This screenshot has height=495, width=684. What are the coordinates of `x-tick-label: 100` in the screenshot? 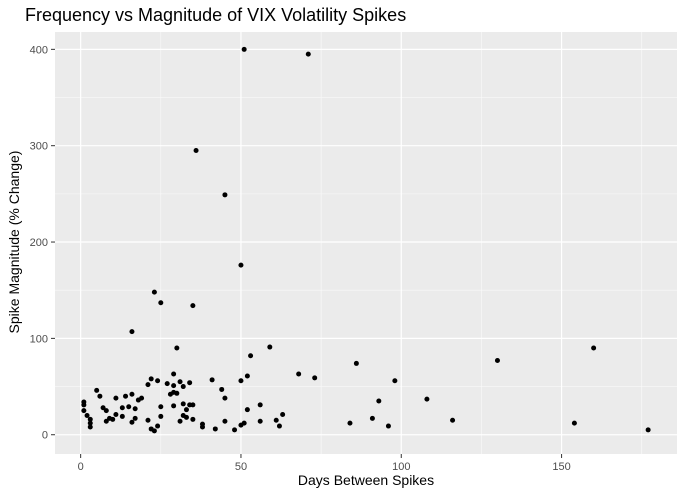 It's located at (401, 467).